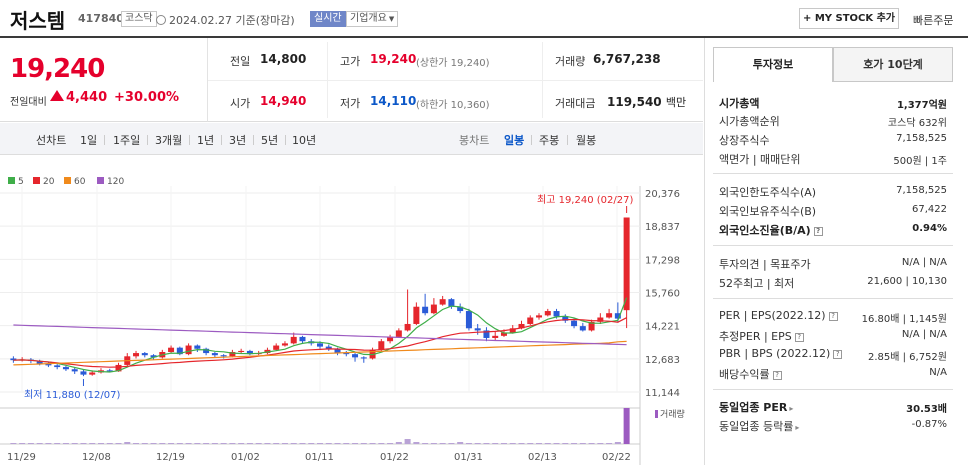 The width and height of the screenshot is (968, 465). I want to click on price-box, so click(104, 80).